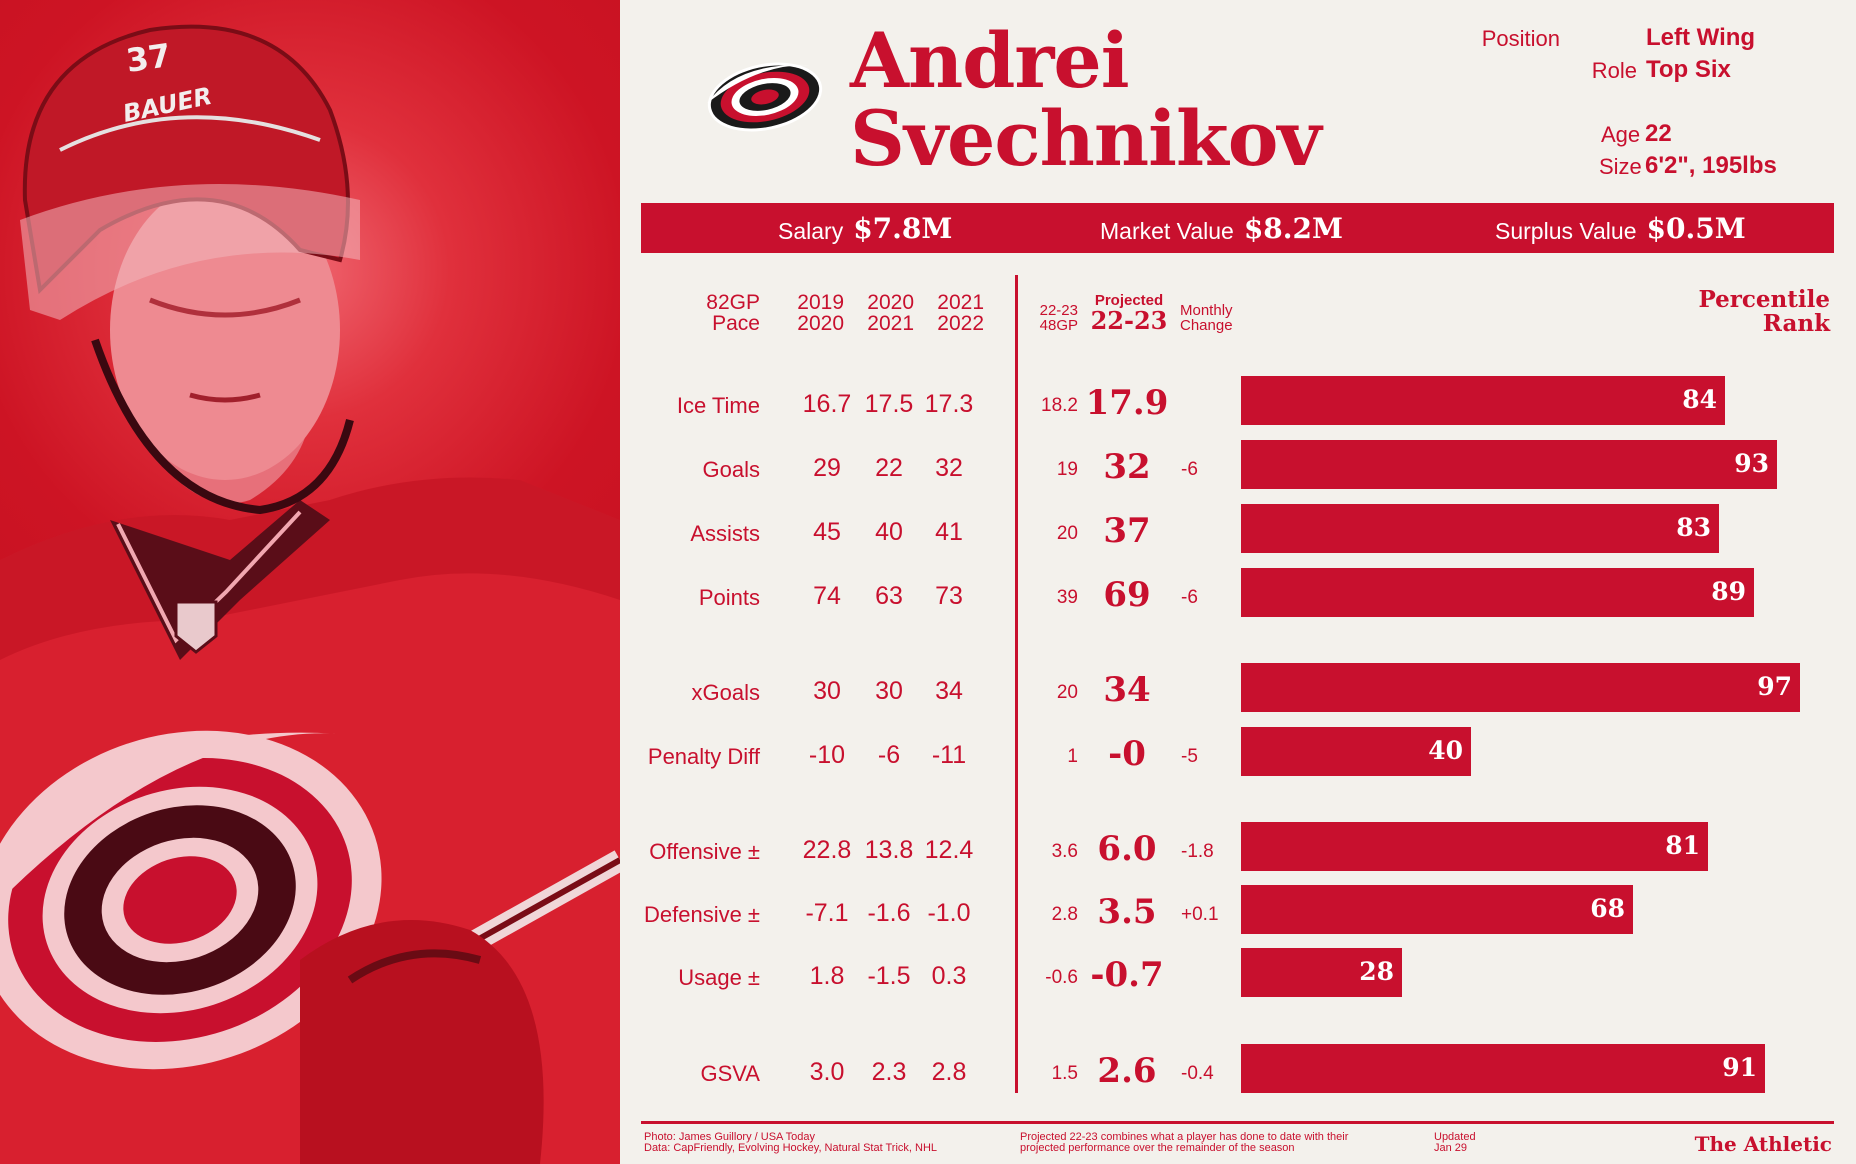 Image resolution: width=1856 pixels, height=1164 pixels. What do you see at coordinates (1127, 531) in the screenshot?
I see `value-projected: 37` at bounding box center [1127, 531].